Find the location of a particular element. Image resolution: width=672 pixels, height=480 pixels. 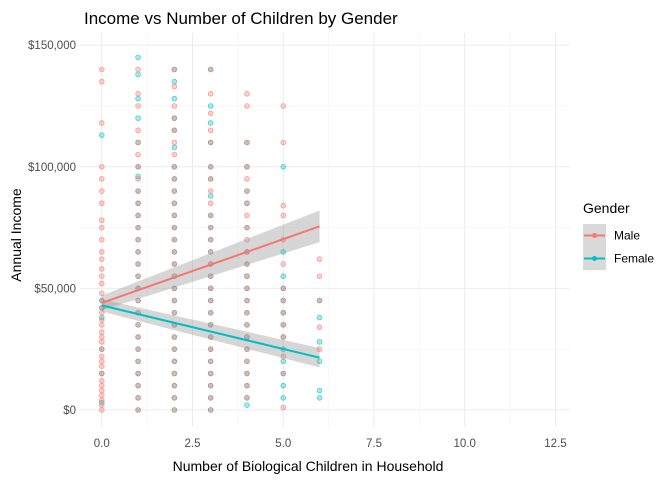

trend-line-female is located at coordinates (210, 331).